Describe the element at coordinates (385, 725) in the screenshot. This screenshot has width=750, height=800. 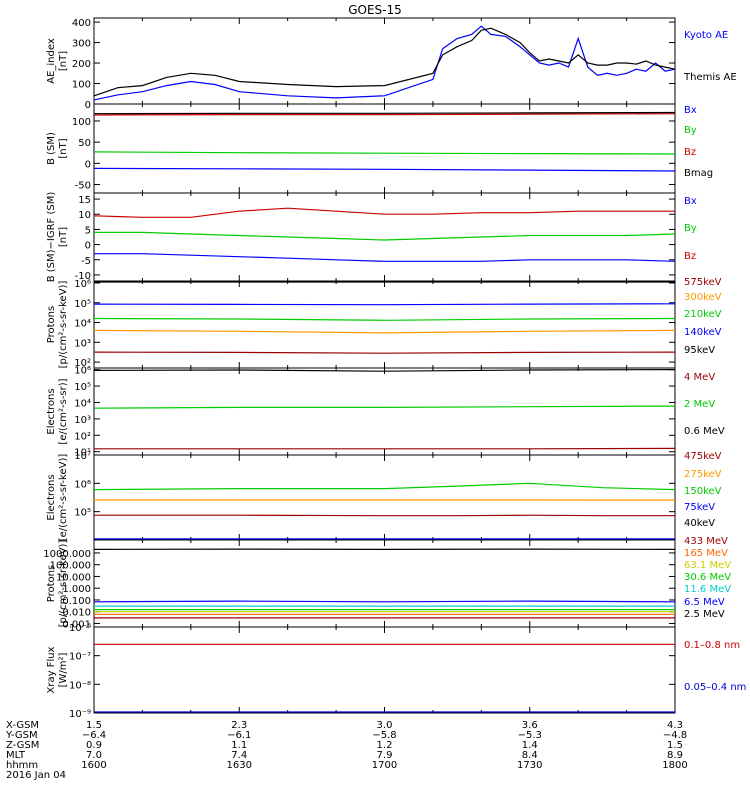
I see `x-tick-x_gsm: 3.0` at that location.